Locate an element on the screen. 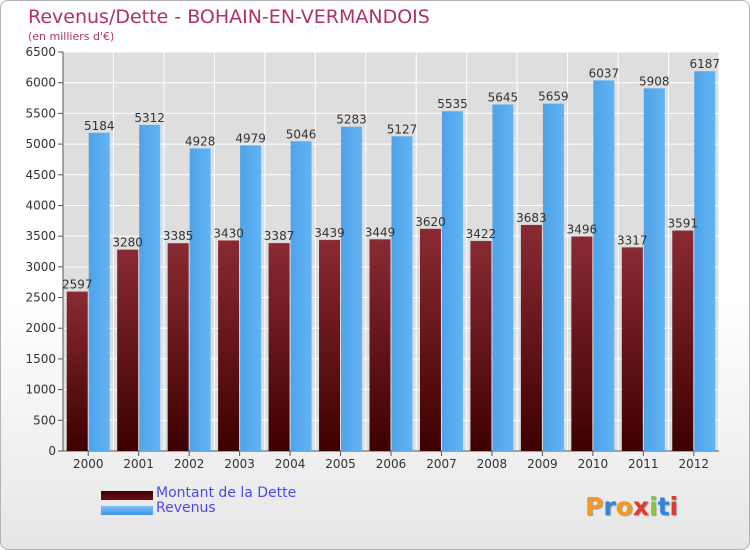 The width and height of the screenshot is (750, 550). x-tick-label: 2007 is located at coordinates (441, 464).